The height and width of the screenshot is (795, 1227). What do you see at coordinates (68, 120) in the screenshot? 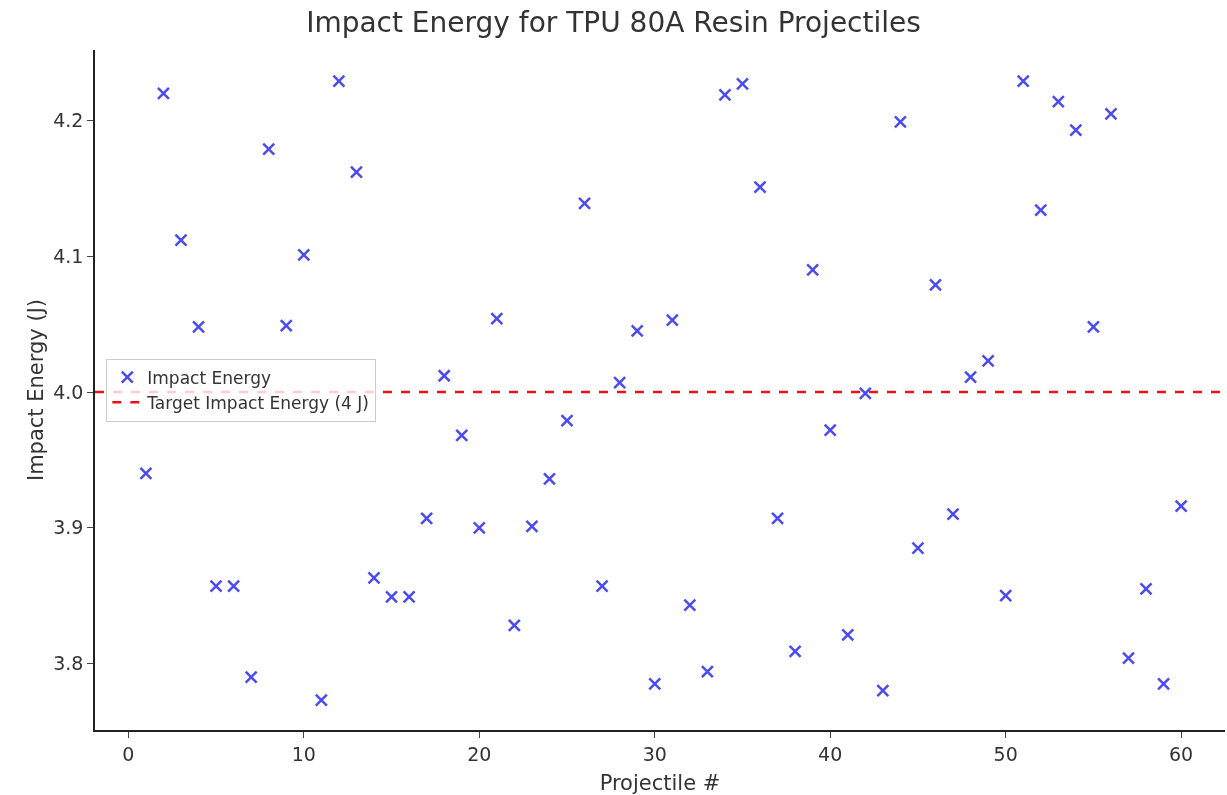
I see `y-tick-label: 4.2` at bounding box center [68, 120].